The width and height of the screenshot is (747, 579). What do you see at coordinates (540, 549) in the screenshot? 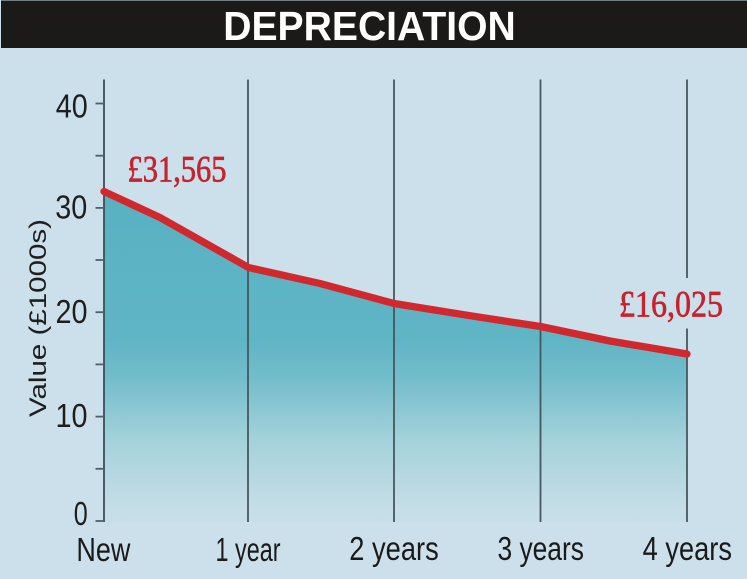
I see `svg-text: 3 years` at bounding box center [540, 549].